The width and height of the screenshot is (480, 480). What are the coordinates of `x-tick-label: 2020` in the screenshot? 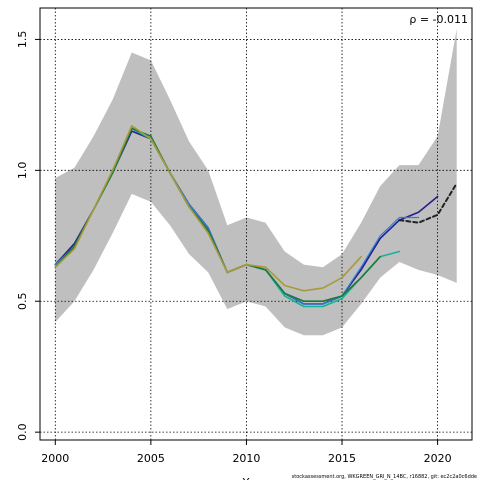 It's located at (438, 458).